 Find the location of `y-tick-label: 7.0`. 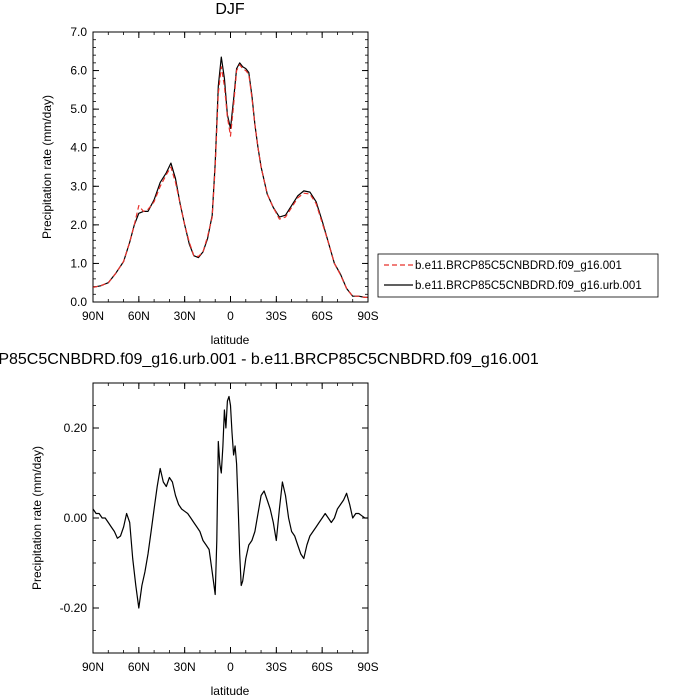

y-tick-label: 7.0 is located at coordinates (78, 32).